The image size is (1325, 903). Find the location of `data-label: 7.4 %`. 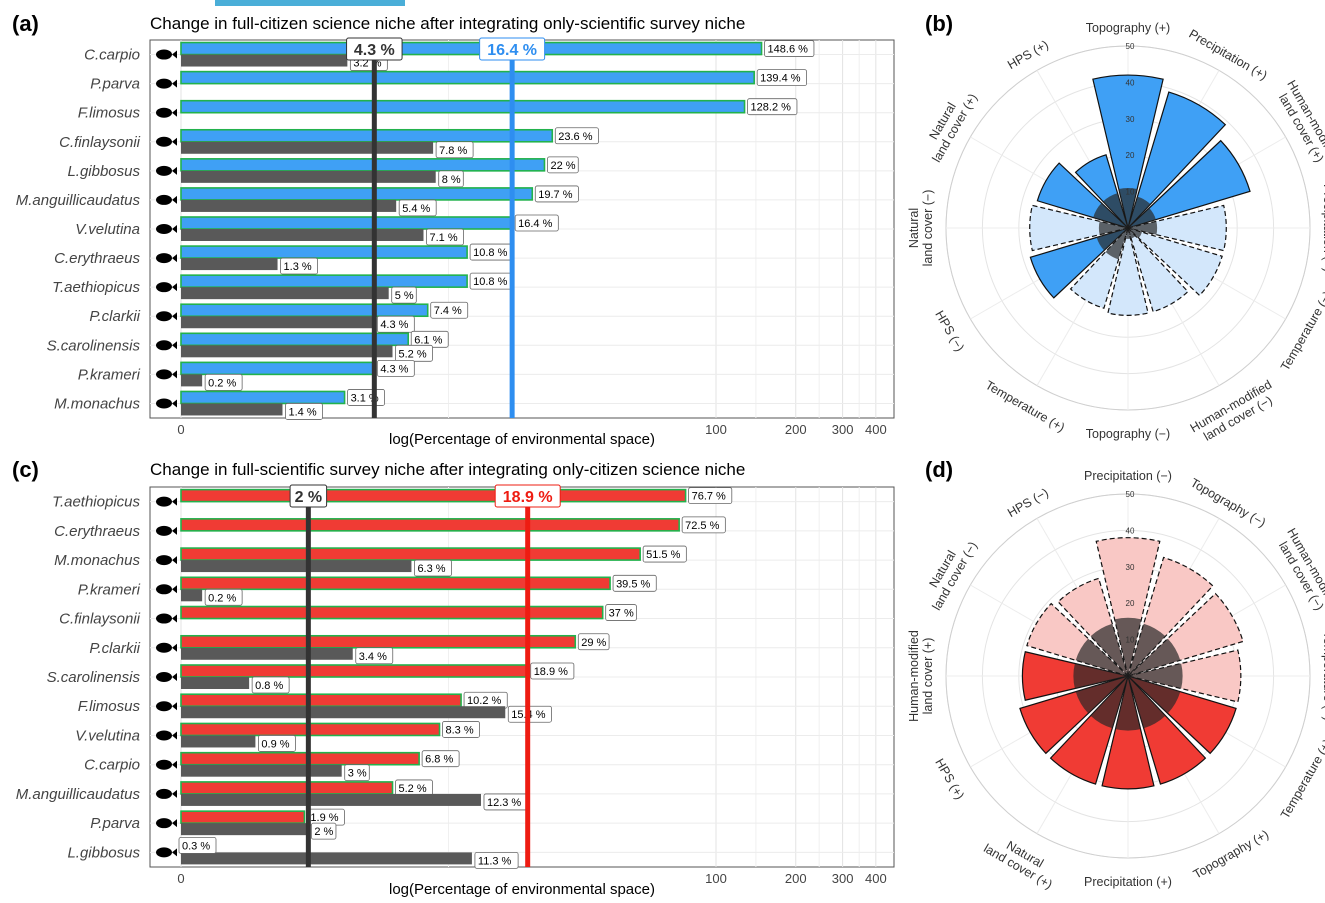

data-label: 7.4 % is located at coordinates (448, 311).